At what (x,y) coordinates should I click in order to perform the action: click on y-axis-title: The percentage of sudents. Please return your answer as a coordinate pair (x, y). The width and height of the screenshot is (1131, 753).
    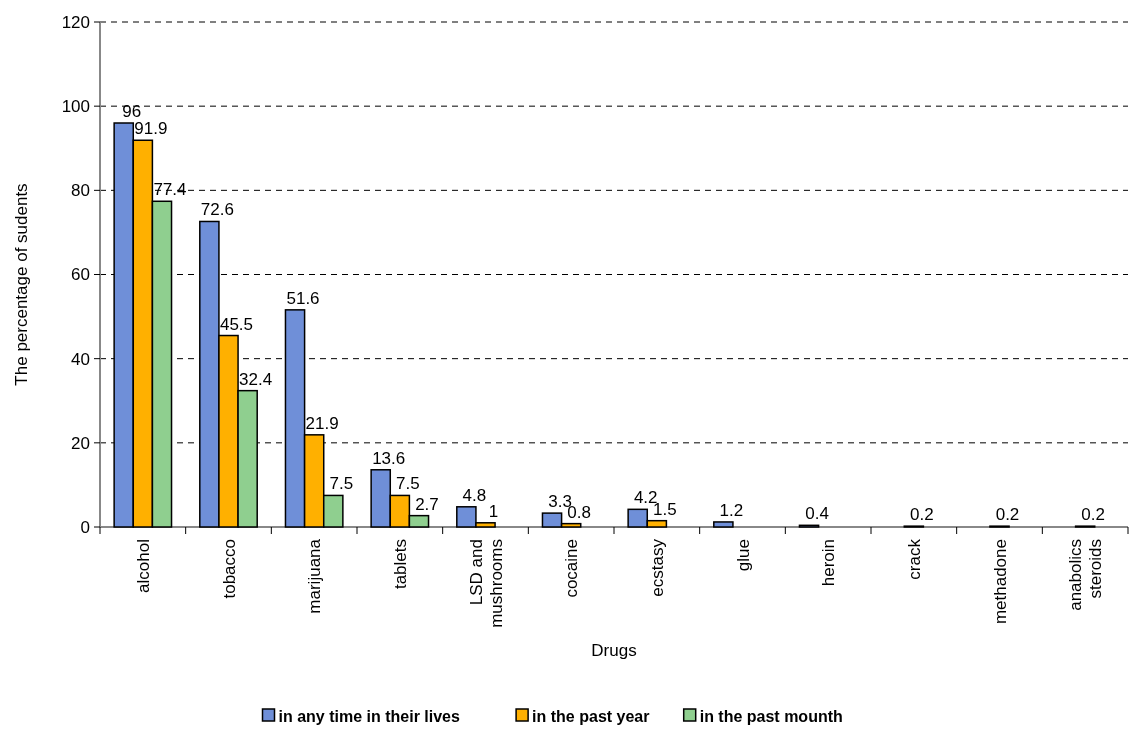
    Looking at the image, I should click on (21, 284).